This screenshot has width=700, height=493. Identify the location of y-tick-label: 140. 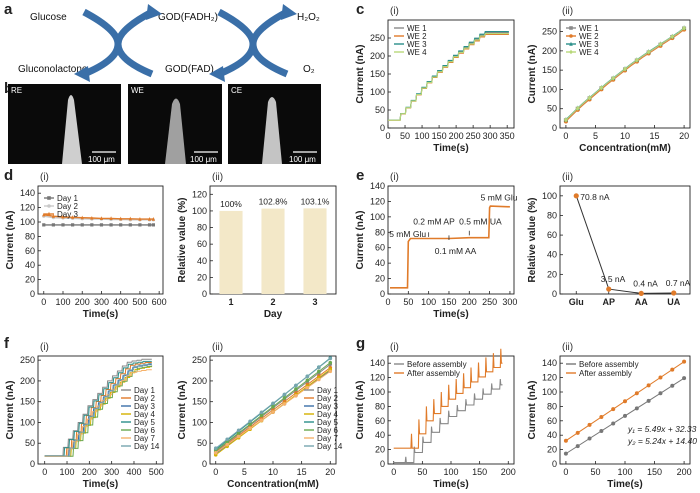
(377, 363).